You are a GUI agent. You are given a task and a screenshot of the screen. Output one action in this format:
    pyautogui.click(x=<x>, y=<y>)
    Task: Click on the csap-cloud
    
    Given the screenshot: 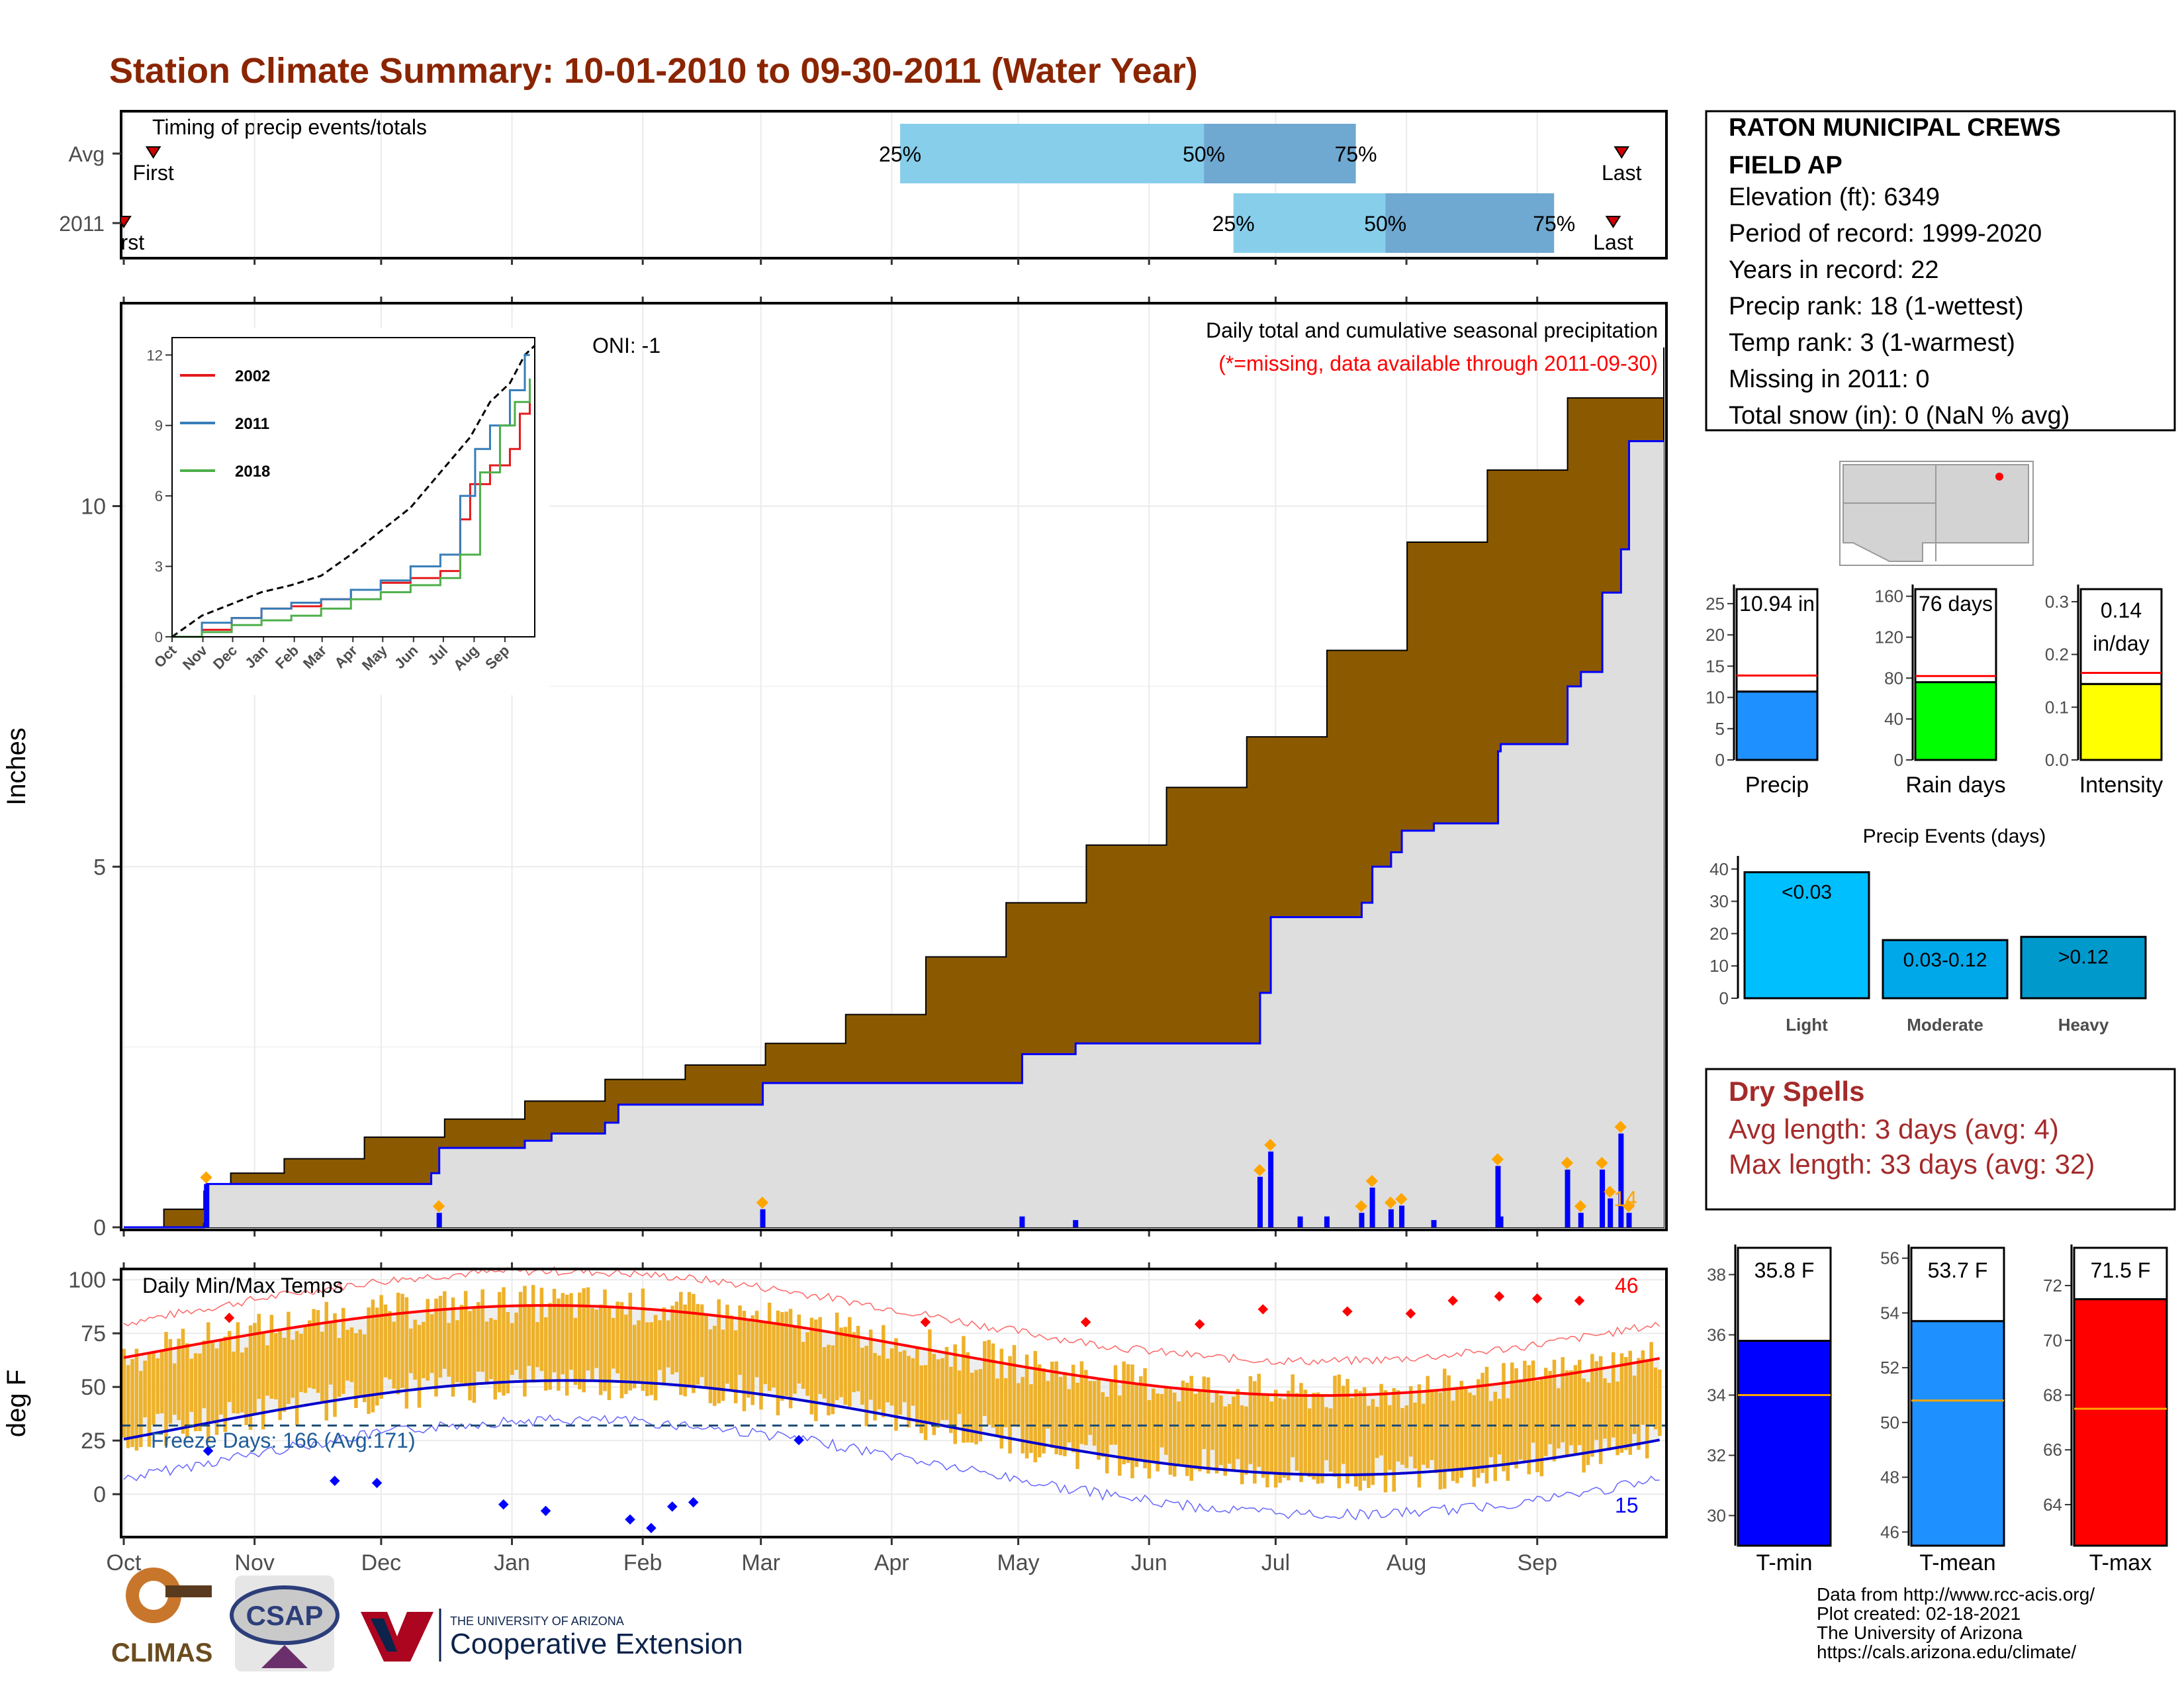 What is the action you would take?
    pyautogui.click(x=285, y=1615)
    